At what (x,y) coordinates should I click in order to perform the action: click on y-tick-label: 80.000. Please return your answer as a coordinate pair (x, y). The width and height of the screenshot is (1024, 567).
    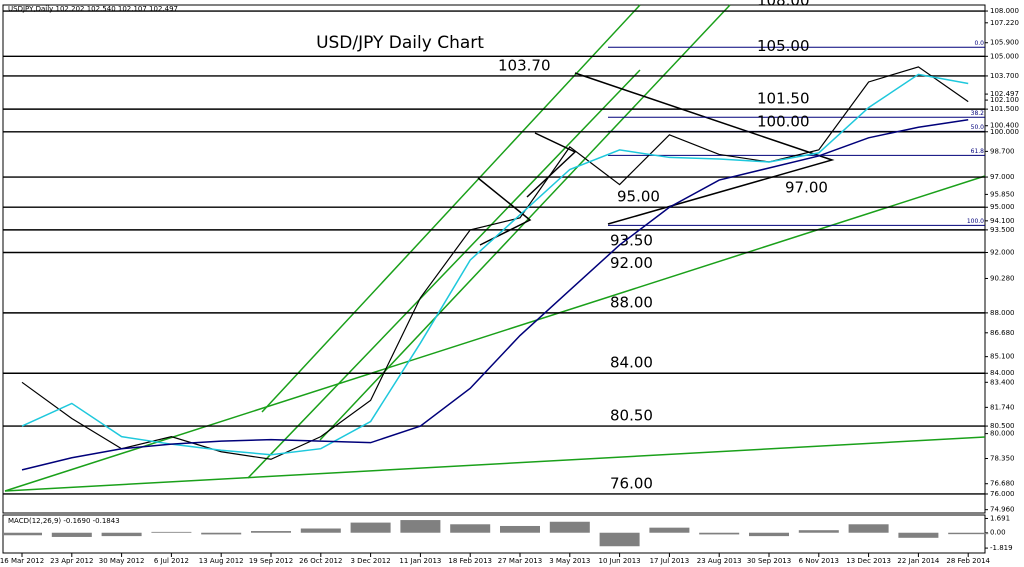
    Looking at the image, I should click on (1002, 434).